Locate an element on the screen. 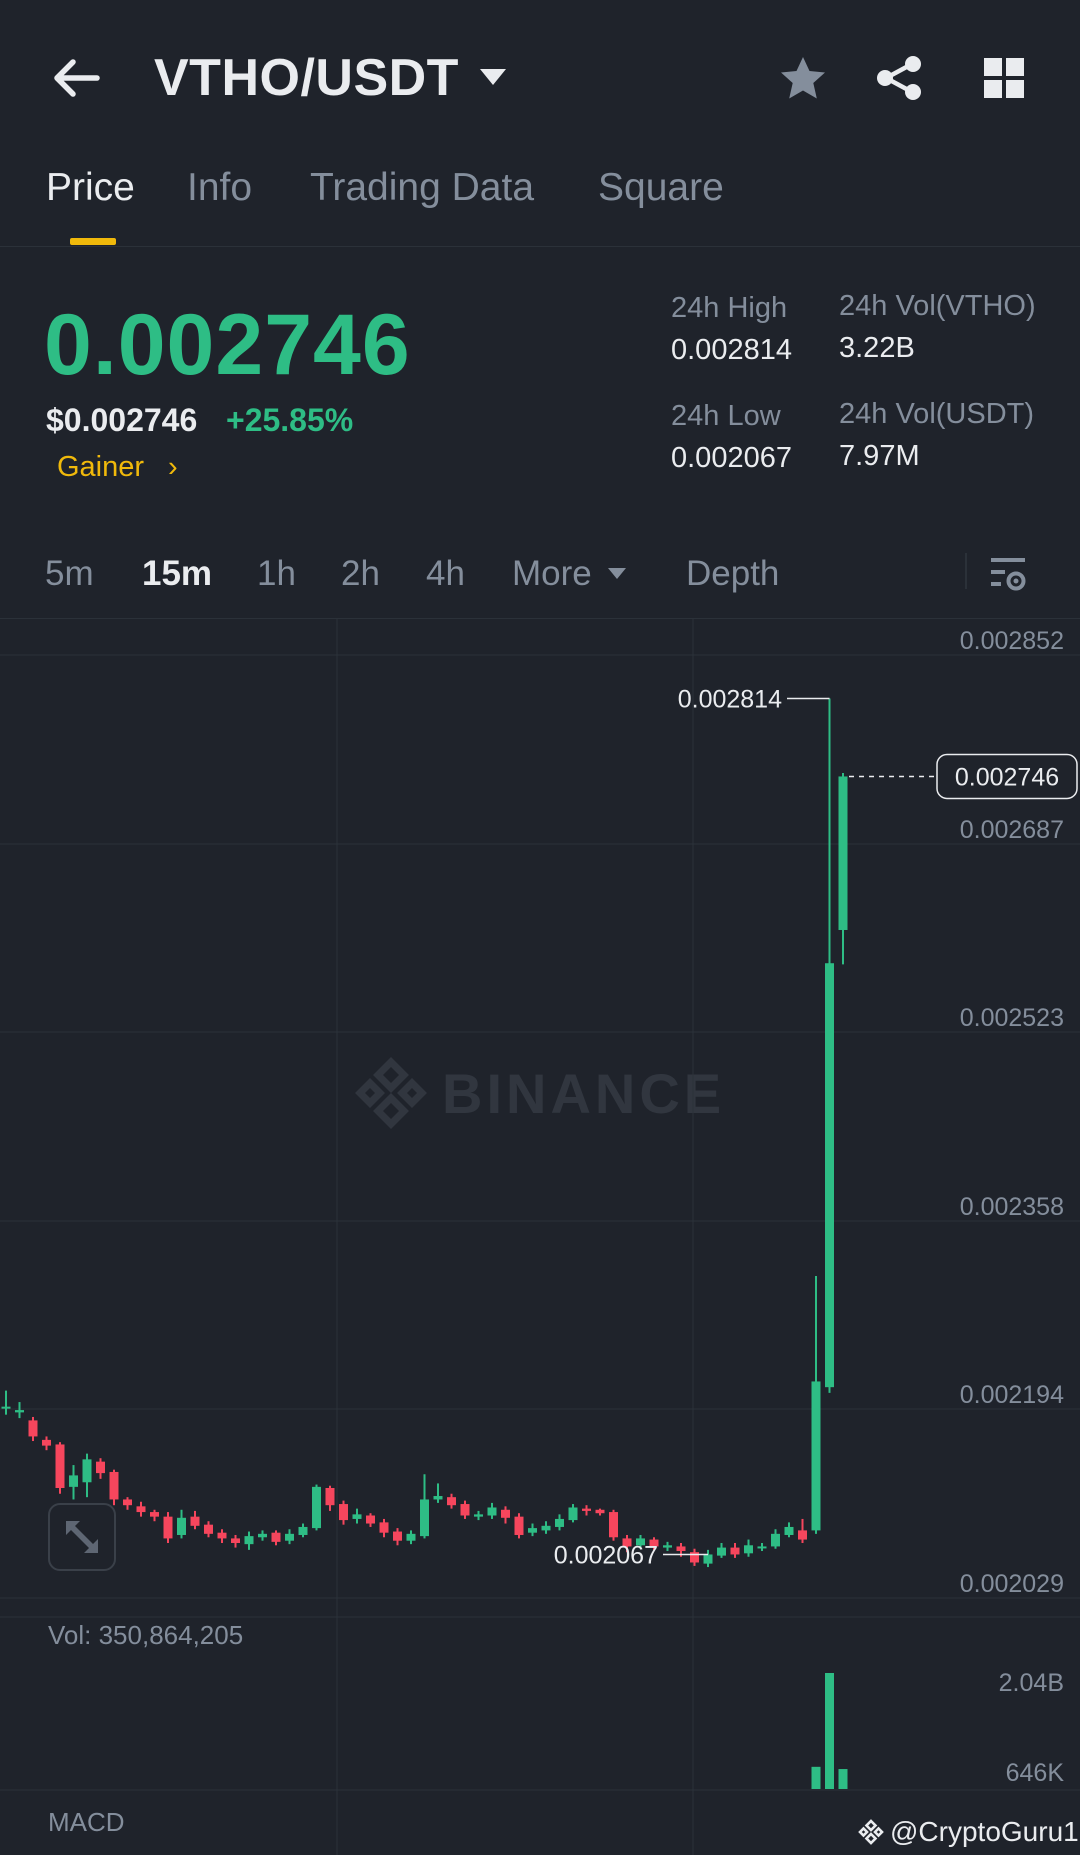 Image resolution: width=1080 pixels, height=1855 pixels. interval-1h: 1h is located at coordinates (276, 573).